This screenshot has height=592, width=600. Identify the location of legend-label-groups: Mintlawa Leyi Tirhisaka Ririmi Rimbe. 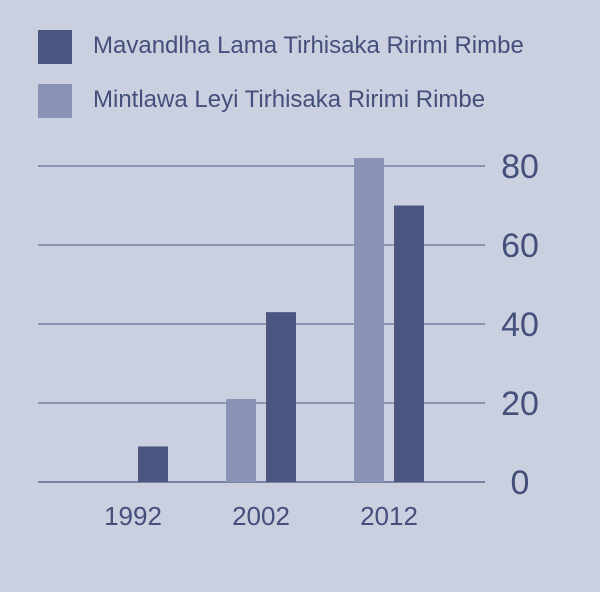
(289, 99).